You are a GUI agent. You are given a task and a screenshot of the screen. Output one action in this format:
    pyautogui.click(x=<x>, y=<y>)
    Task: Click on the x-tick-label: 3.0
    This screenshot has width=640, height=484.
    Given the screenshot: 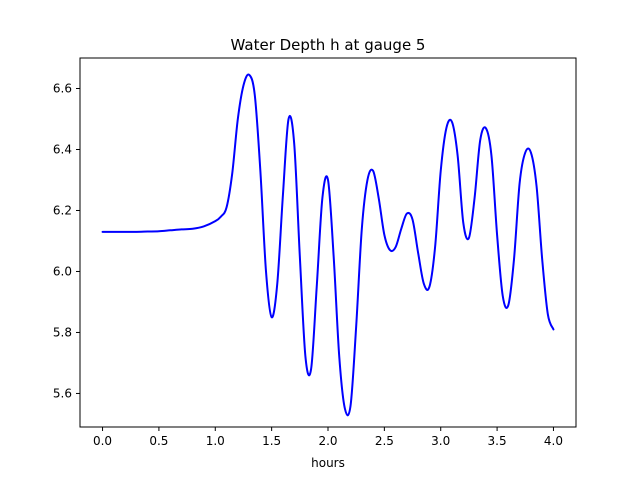 What is the action you would take?
    pyautogui.click(x=440, y=441)
    